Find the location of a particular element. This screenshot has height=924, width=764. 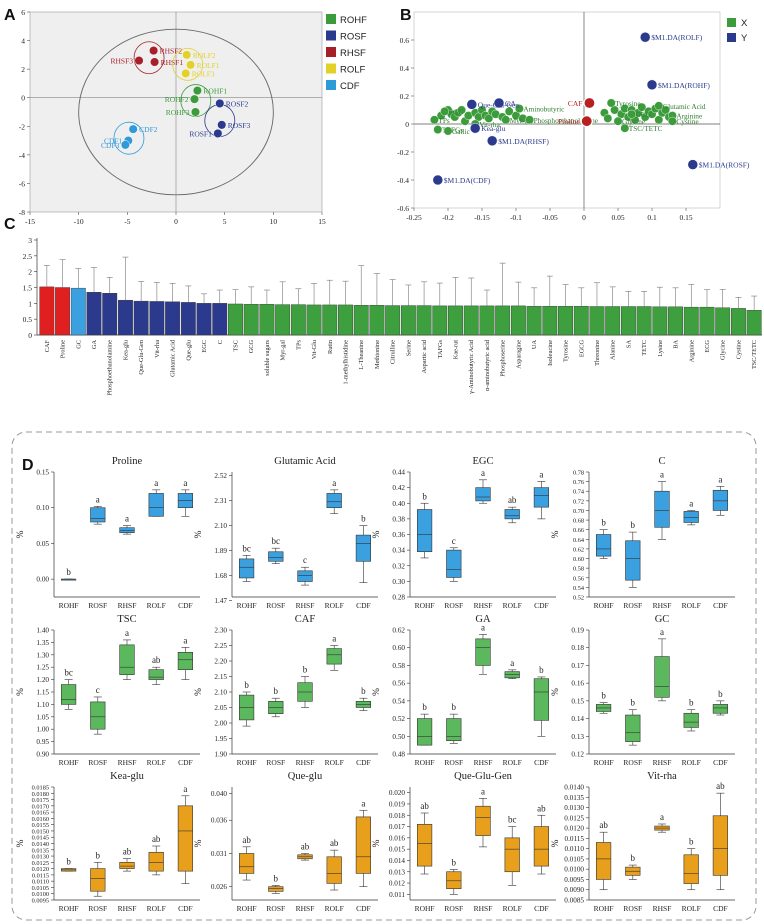

subplot-title: Kea-glu is located at coordinates (127, 776).